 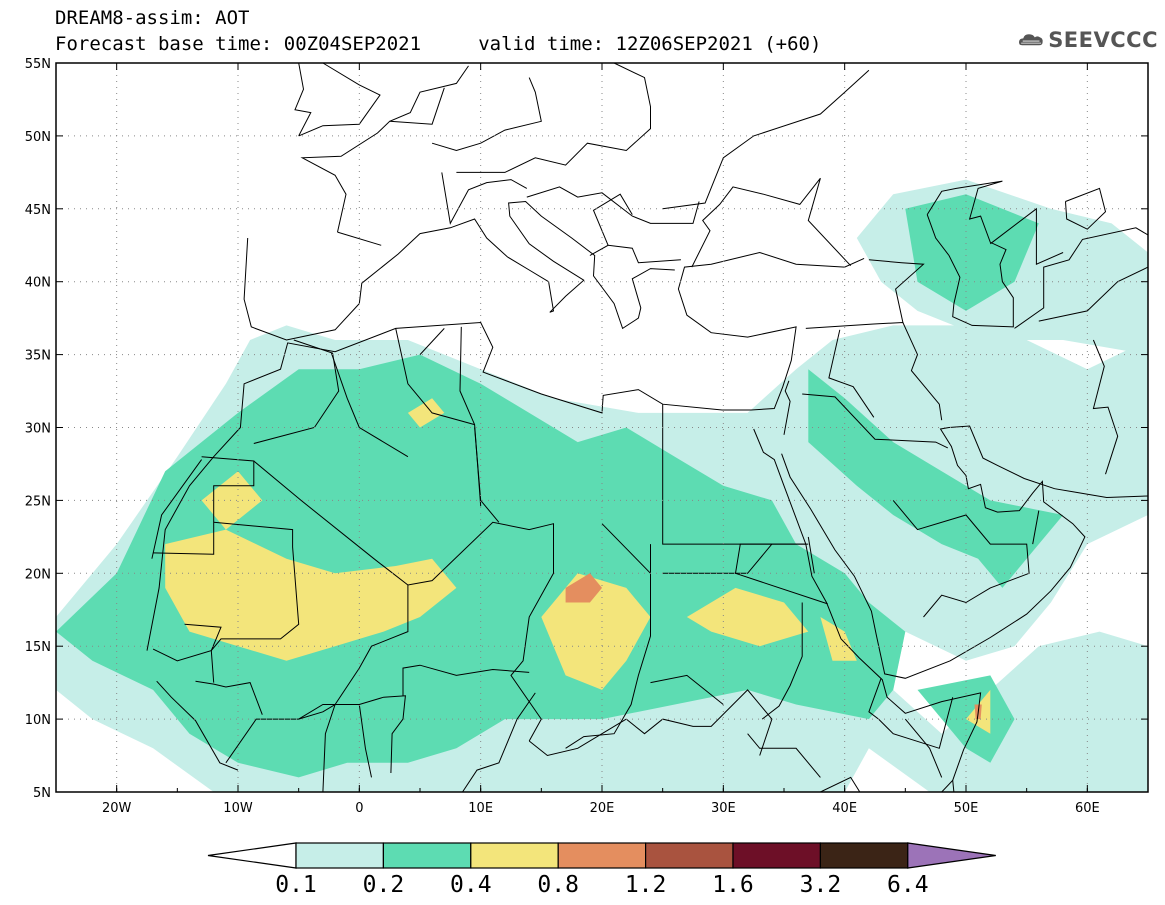 What do you see at coordinates (38, 137) in the screenshot?
I see `y-tick-label: 50N` at bounding box center [38, 137].